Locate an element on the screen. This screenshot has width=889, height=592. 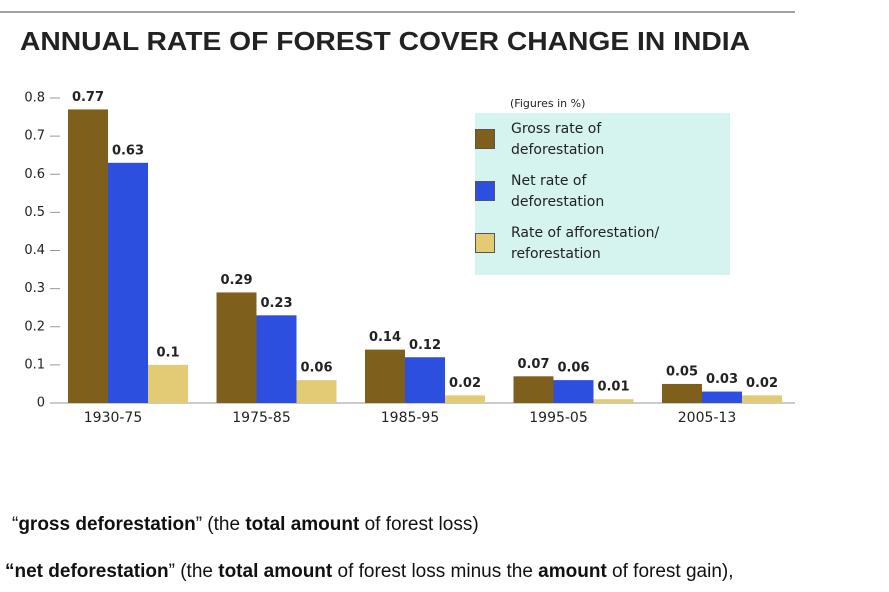
x-tick-label: 1985-95 is located at coordinates (410, 418).